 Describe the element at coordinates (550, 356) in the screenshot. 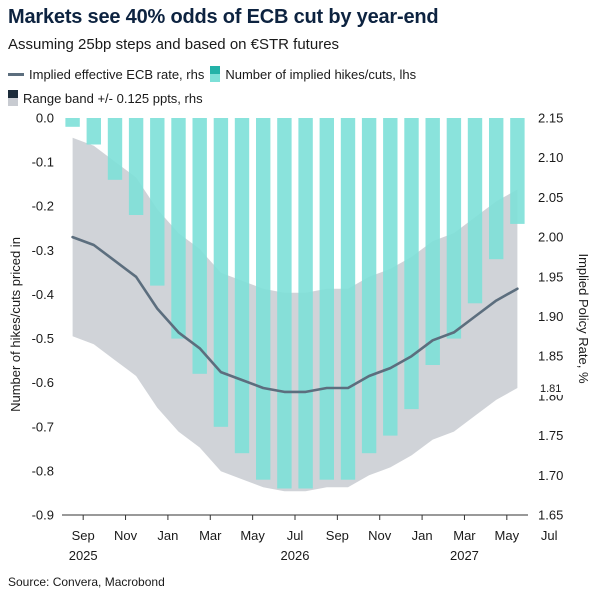

I see `right-tick-label: 1.85` at that location.